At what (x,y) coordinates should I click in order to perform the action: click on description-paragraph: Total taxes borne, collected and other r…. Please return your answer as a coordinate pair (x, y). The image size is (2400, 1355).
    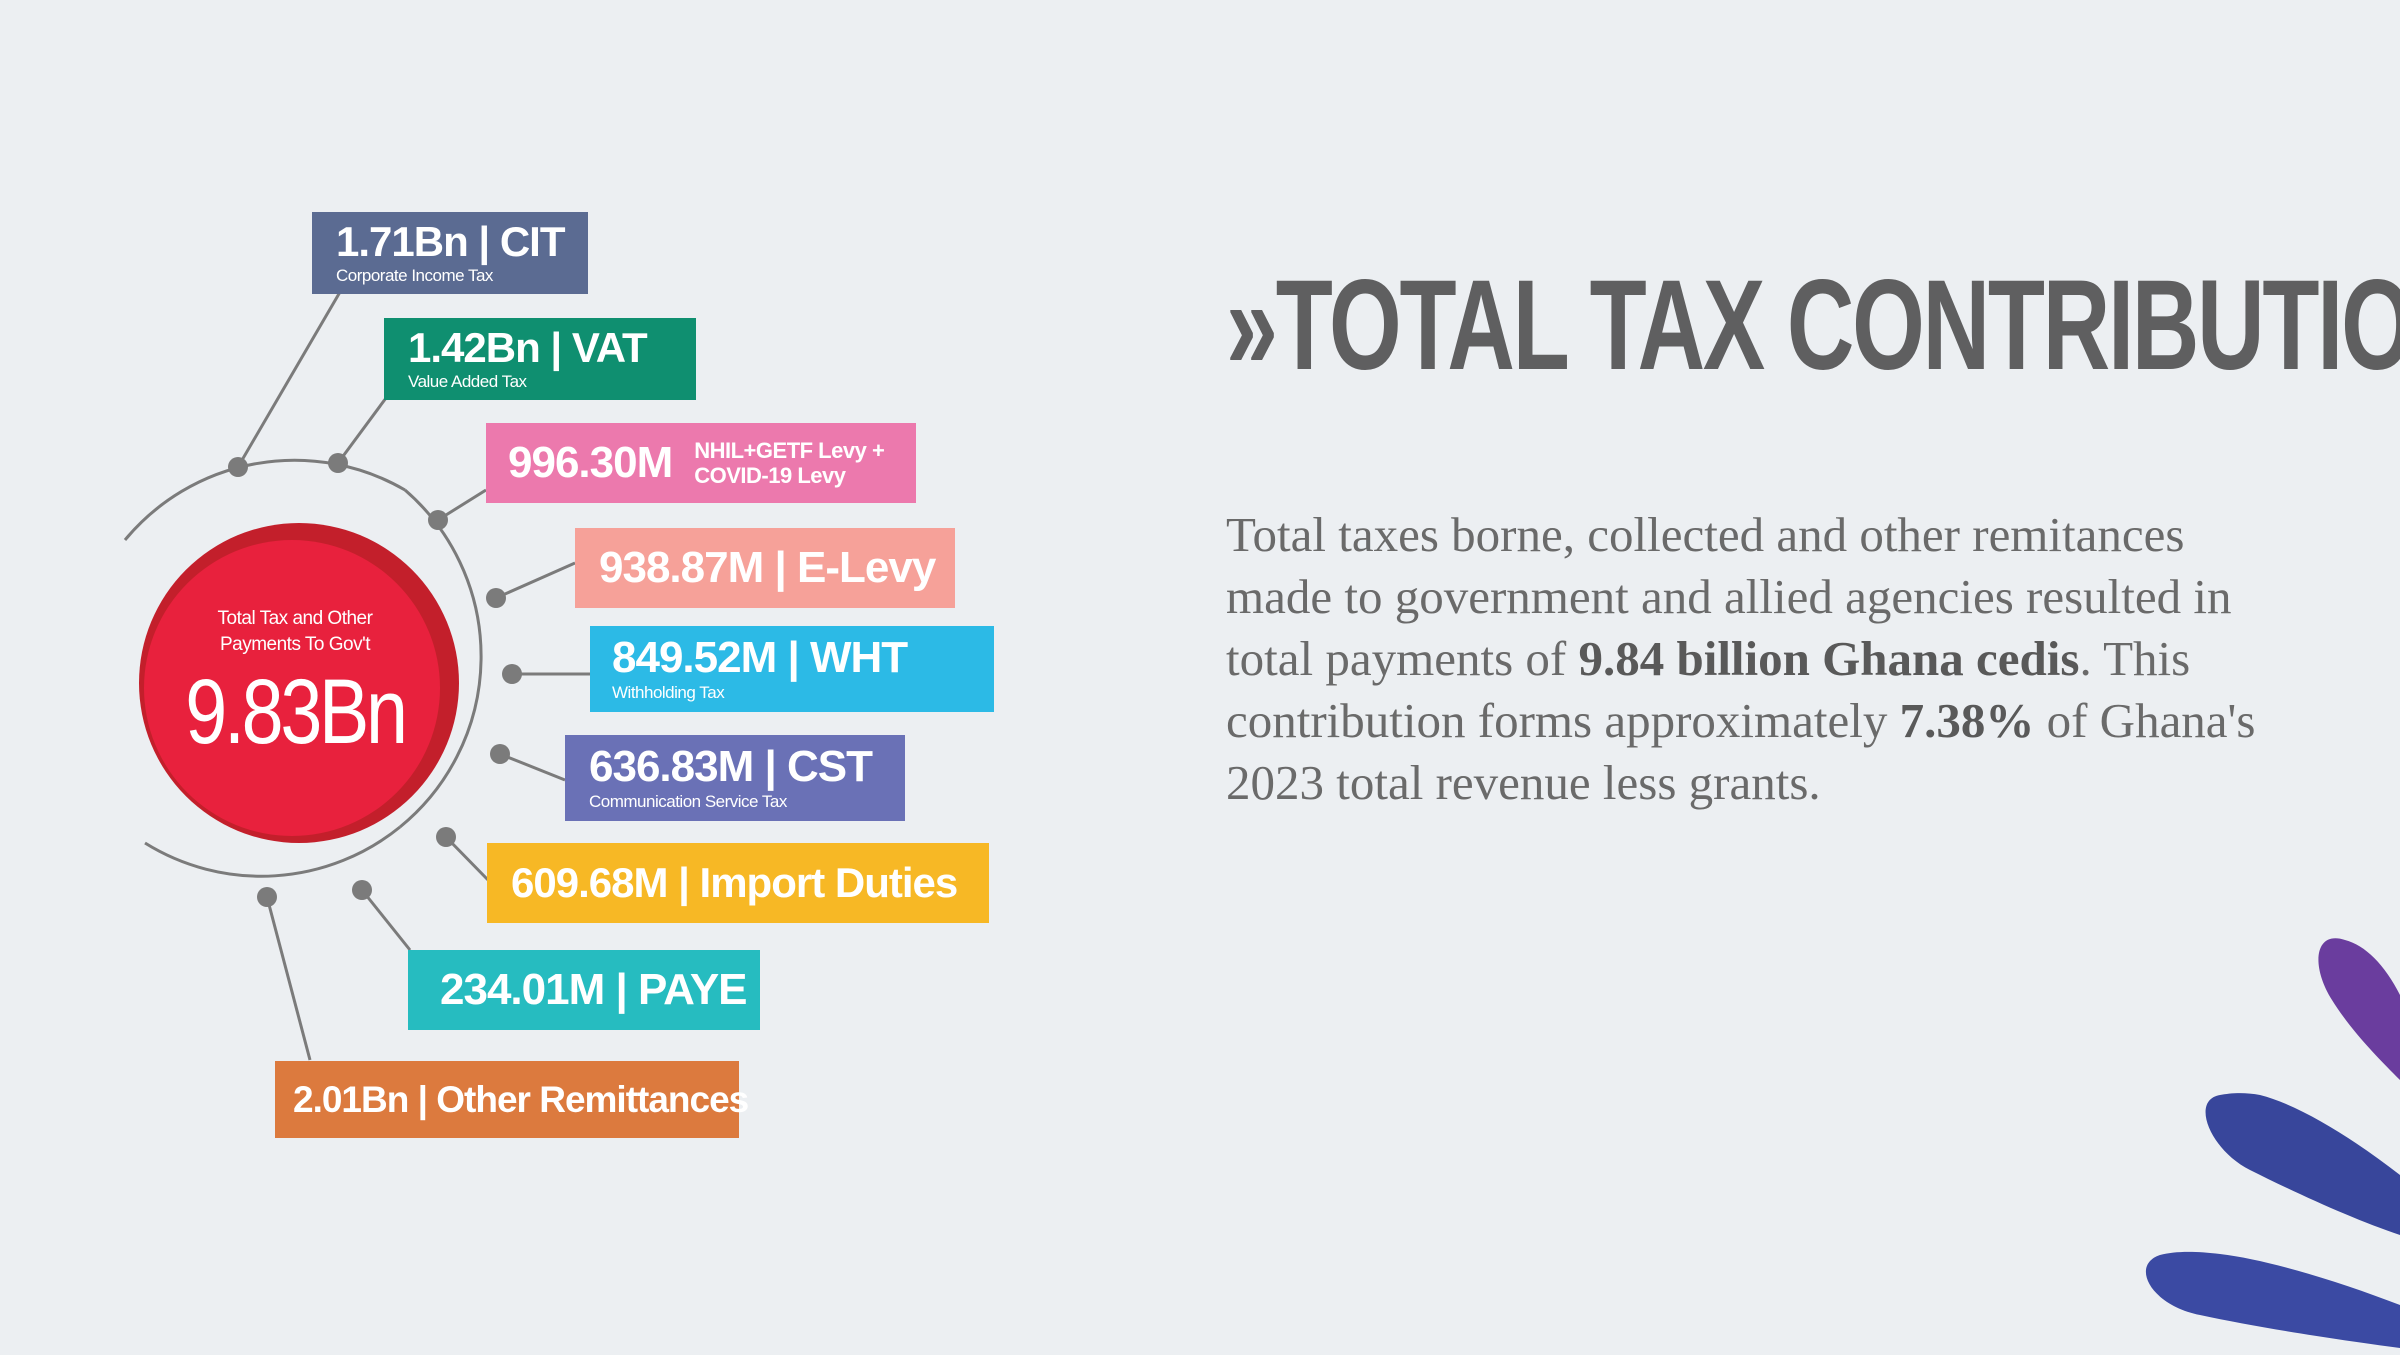
    Looking at the image, I should click on (1746, 659).